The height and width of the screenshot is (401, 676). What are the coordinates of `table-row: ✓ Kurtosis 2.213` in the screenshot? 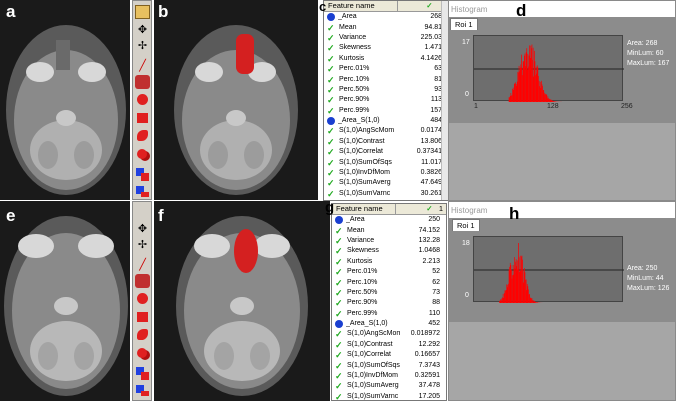 It's located at (389, 262).